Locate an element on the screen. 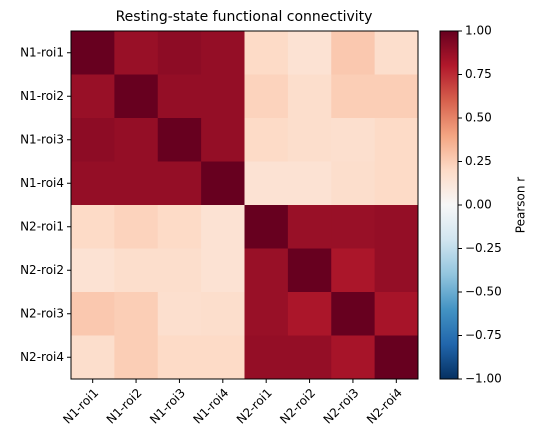 The height and width of the screenshot is (444, 539). colorbar-tick-label: −0.75 is located at coordinates (483, 335).